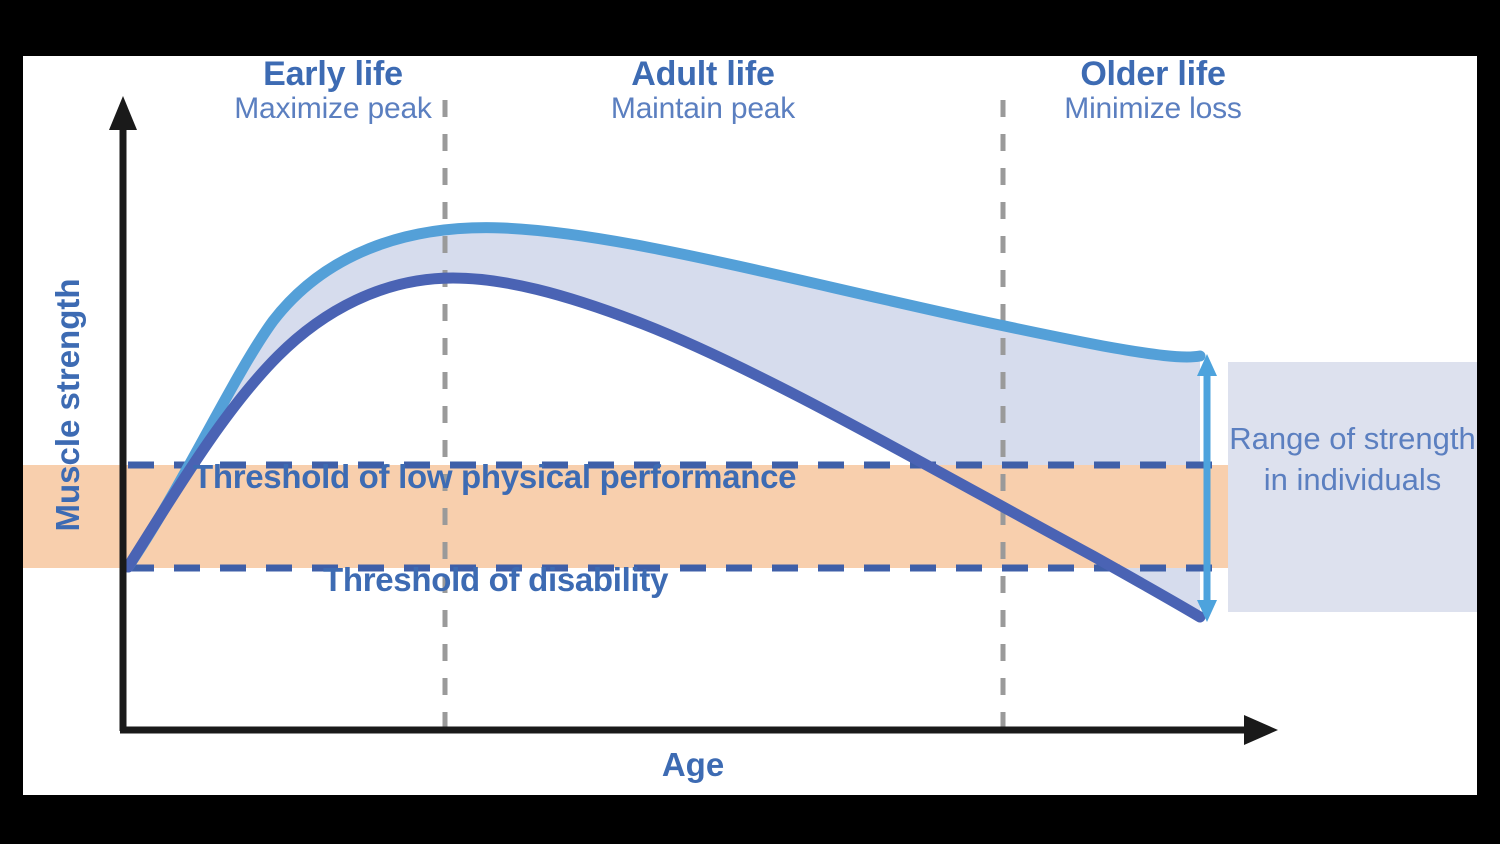 The height and width of the screenshot is (844, 1500). What do you see at coordinates (496, 579) in the screenshot?
I see `threshold-disability-label: Threshold of disability` at bounding box center [496, 579].